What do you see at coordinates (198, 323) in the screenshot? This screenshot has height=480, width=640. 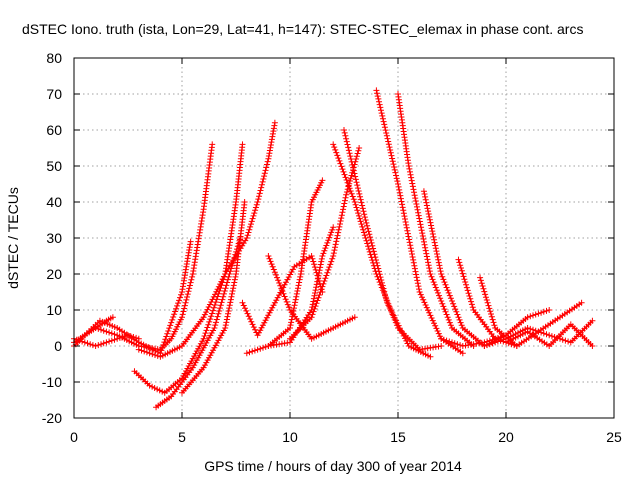 I see `series-arc6` at bounding box center [198, 323].